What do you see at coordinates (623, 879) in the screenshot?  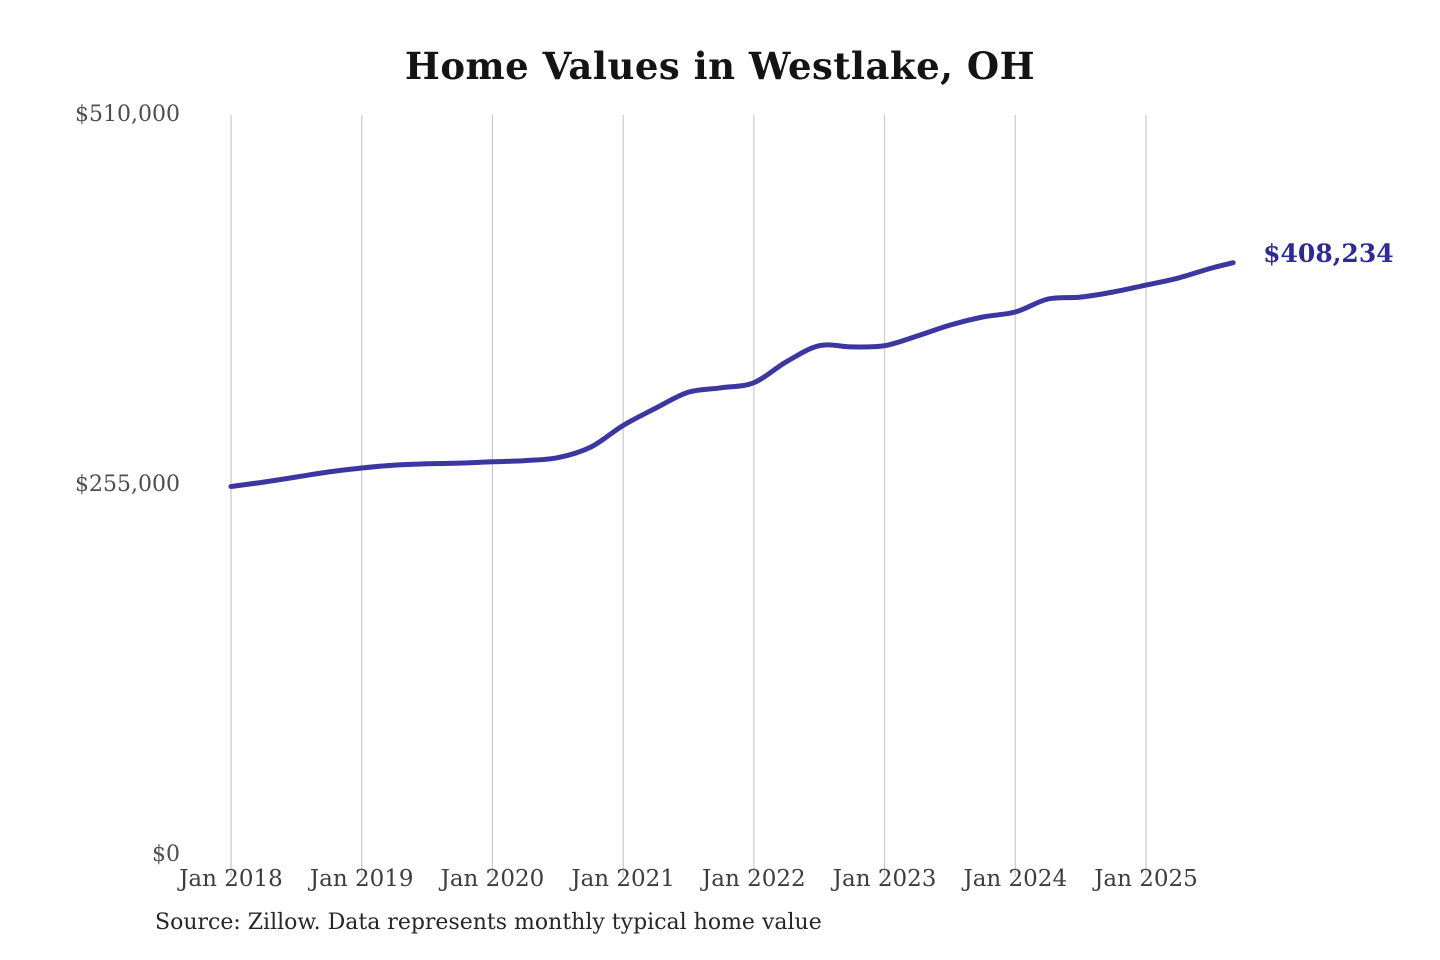 I see `x-axis-label: Jan 2021` at bounding box center [623, 879].